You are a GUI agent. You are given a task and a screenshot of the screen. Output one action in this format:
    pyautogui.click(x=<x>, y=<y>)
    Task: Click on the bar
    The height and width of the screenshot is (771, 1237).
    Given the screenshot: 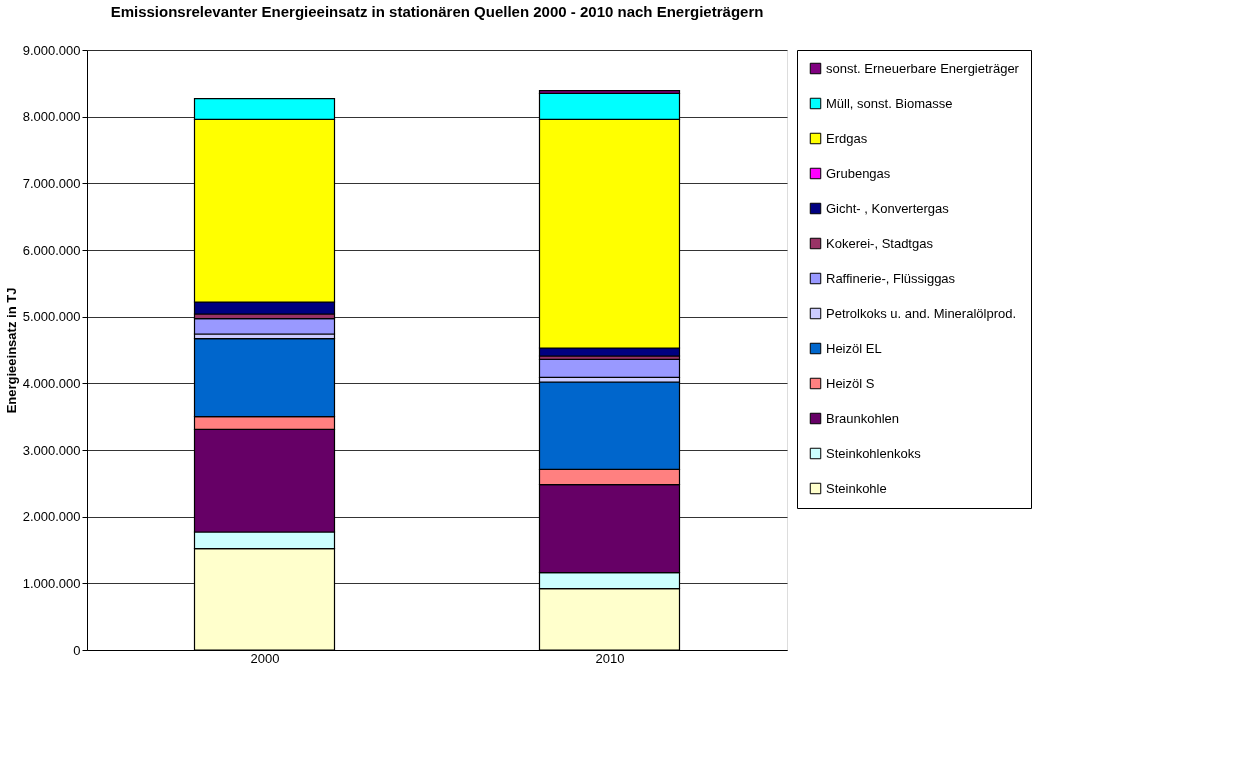 What is the action you would take?
    pyautogui.click(x=264, y=326)
    